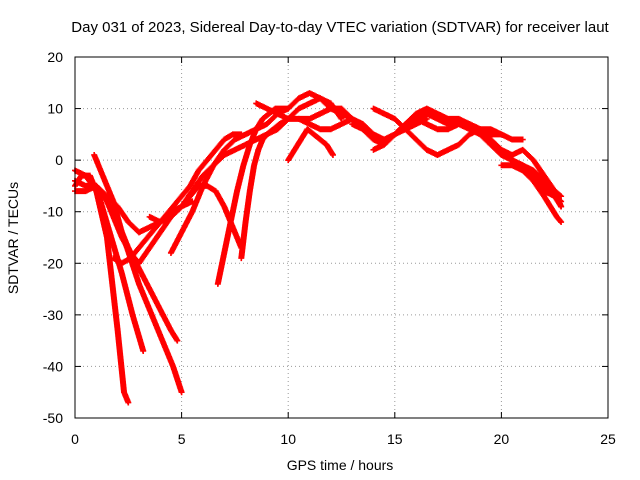 The image size is (640, 480). What do you see at coordinates (608, 439) in the screenshot?
I see `x-tick-label: 25` at bounding box center [608, 439].